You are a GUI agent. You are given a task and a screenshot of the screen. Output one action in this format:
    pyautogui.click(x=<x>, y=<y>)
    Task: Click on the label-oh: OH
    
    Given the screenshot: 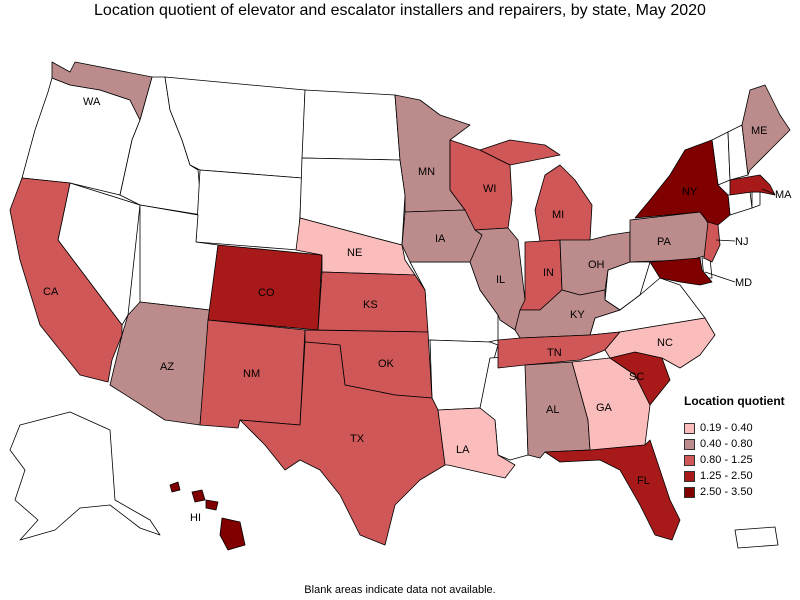 What is the action you would take?
    pyautogui.click(x=596, y=265)
    